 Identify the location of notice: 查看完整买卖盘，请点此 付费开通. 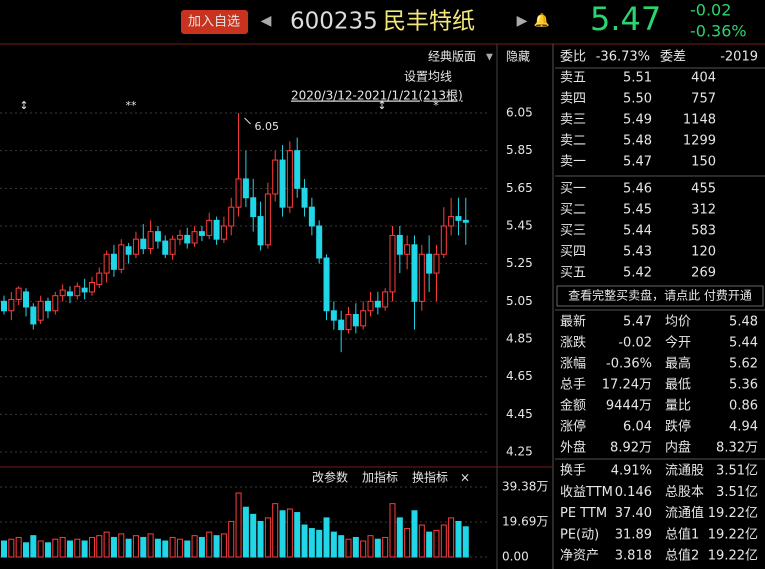
(660, 295).